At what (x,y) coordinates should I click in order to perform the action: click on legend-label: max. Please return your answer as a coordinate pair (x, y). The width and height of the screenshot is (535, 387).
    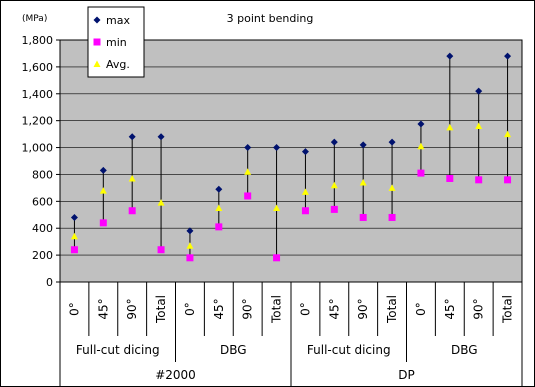
    Looking at the image, I should click on (118, 20).